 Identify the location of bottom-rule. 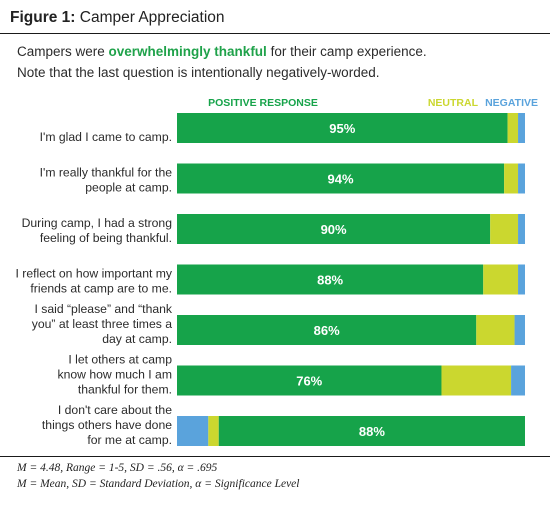
(275, 456).